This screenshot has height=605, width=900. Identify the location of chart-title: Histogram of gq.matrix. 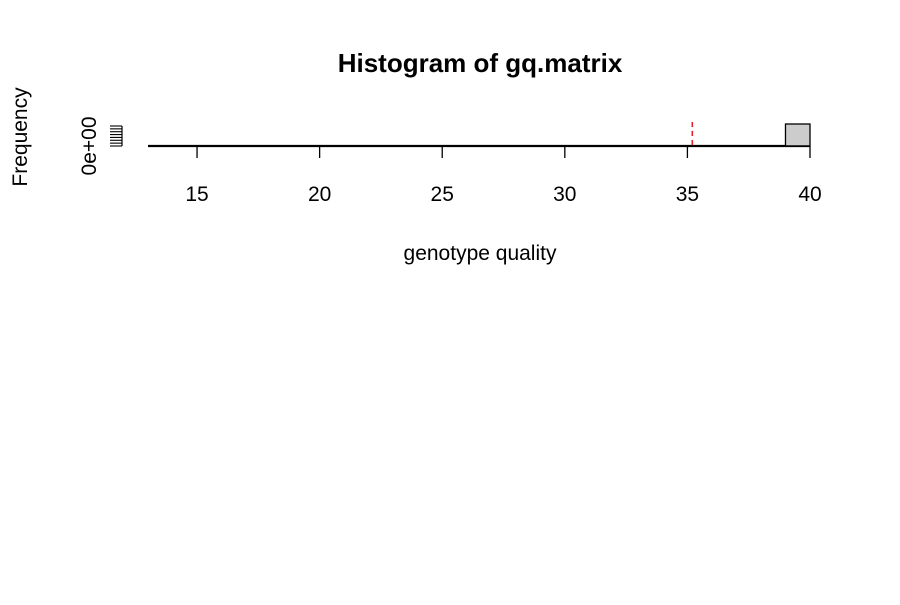
(480, 63).